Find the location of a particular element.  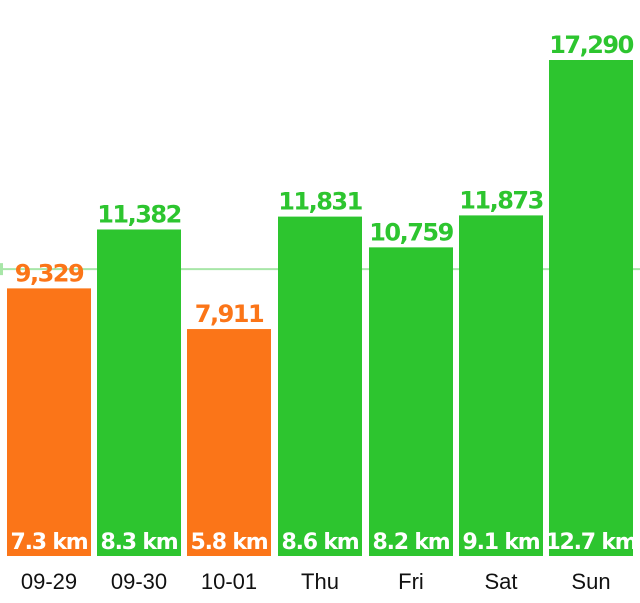

bar-Thu is located at coordinates (320, 386).